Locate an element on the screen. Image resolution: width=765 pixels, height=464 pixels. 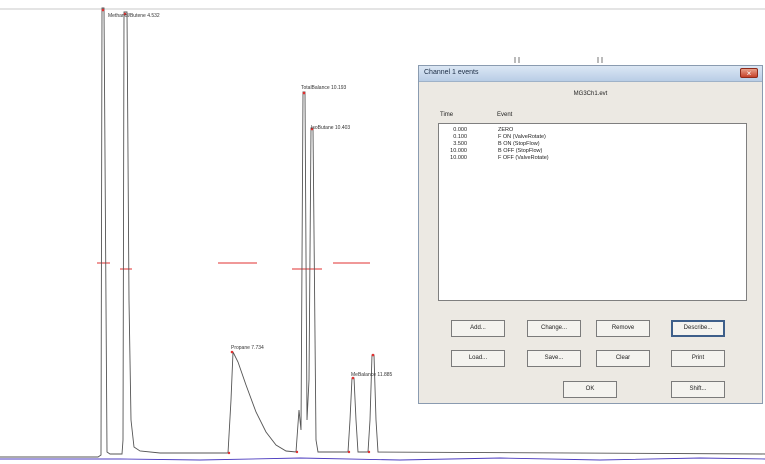
peak-label-propane: Propane 7.734 is located at coordinates (247, 348).